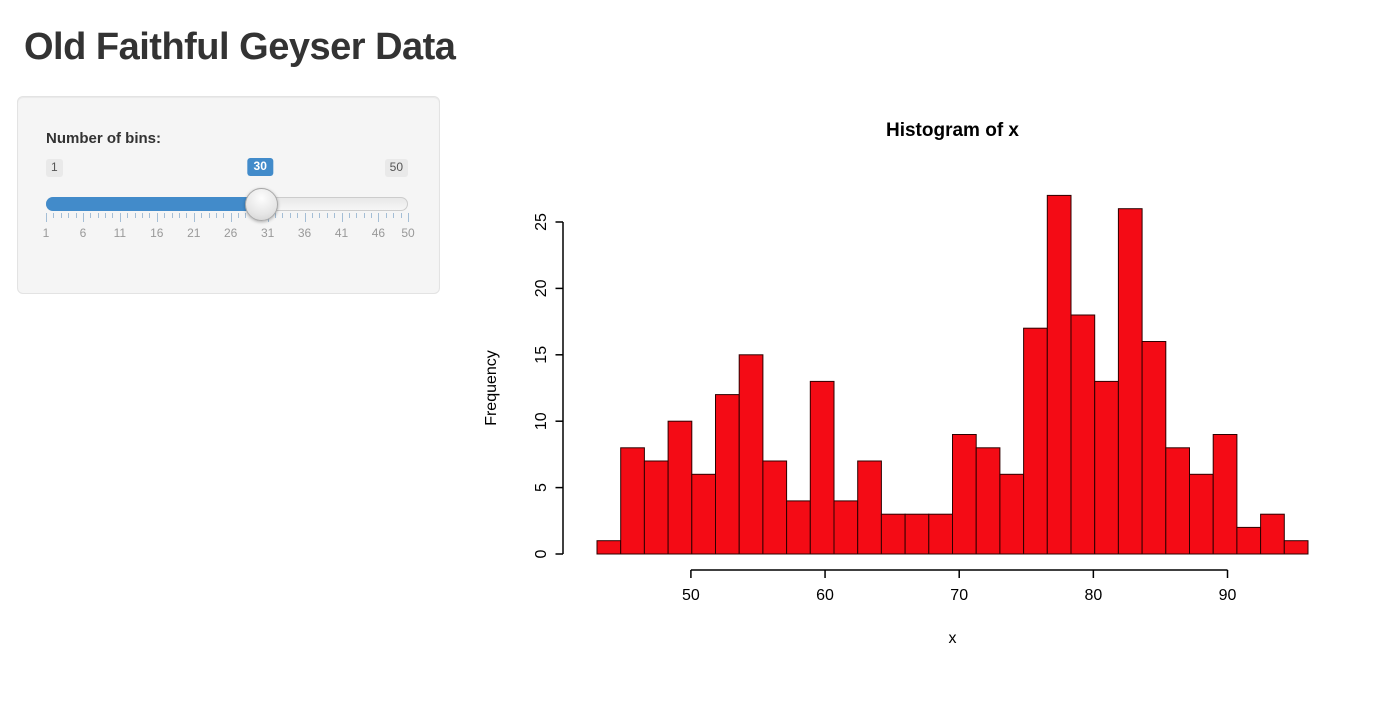 The image size is (1388, 707). I want to click on slider-grid-label: 11, so click(120, 233).